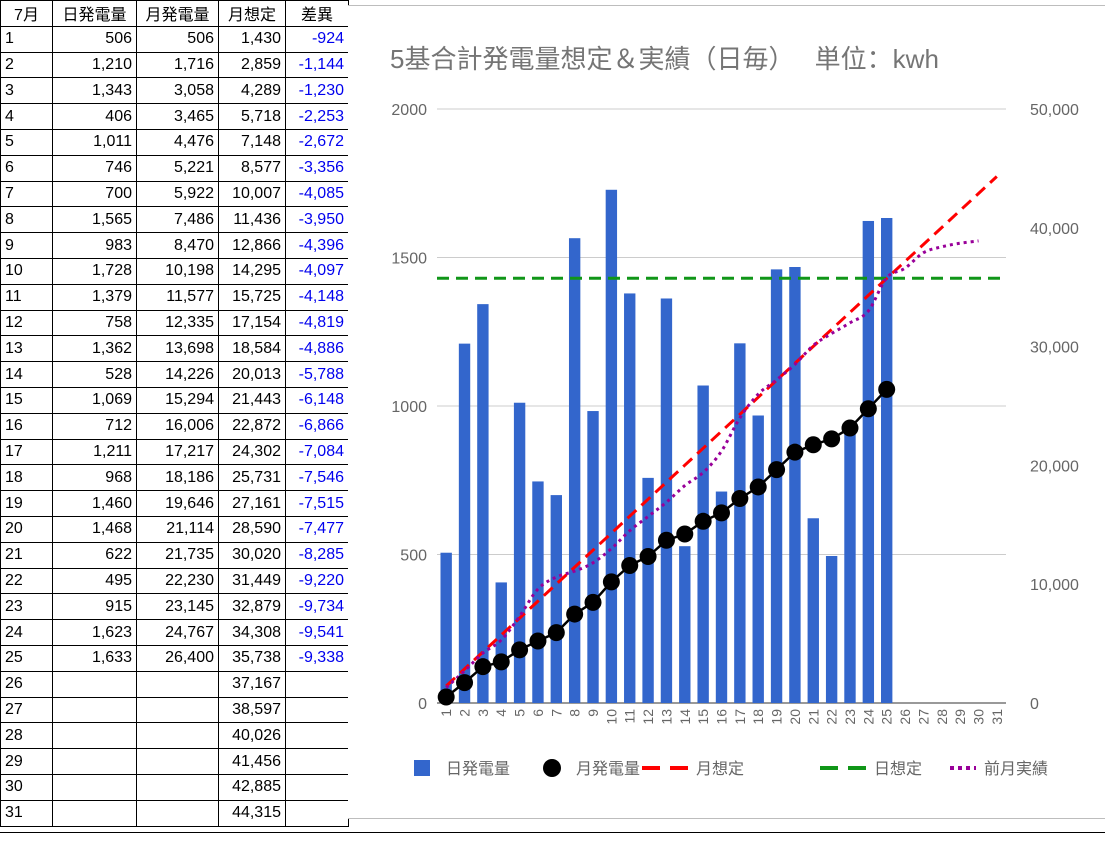 The height and width of the screenshot is (841, 1105). What do you see at coordinates (26, 555) in the screenshot?
I see `cell-day: 21` at bounding box center [26, 555].